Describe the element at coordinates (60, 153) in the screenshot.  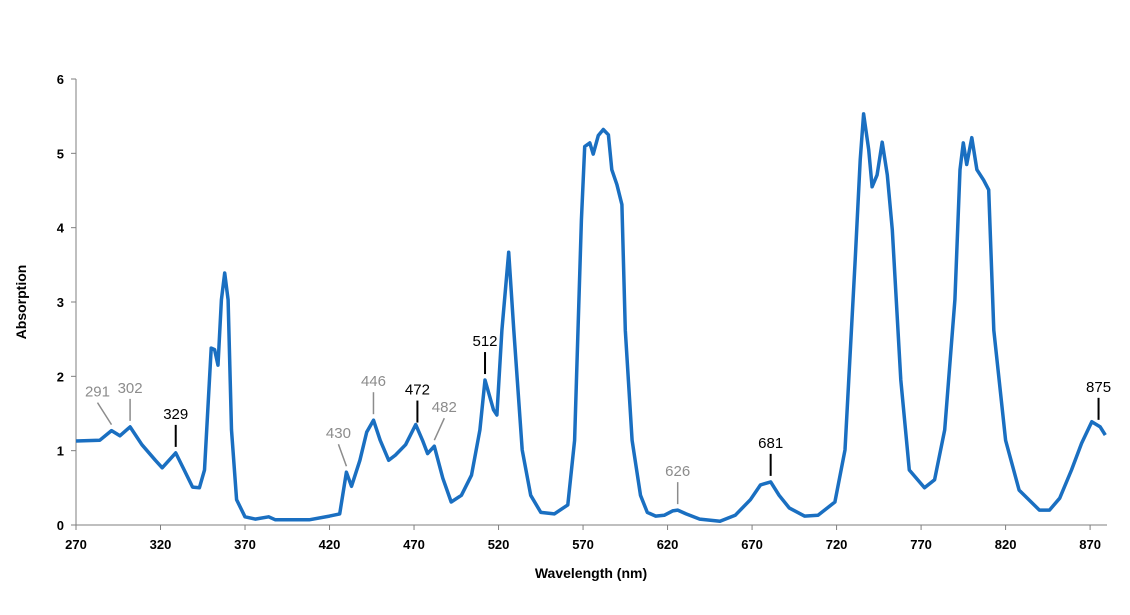
I see `y-tick-label: 5` at that location.